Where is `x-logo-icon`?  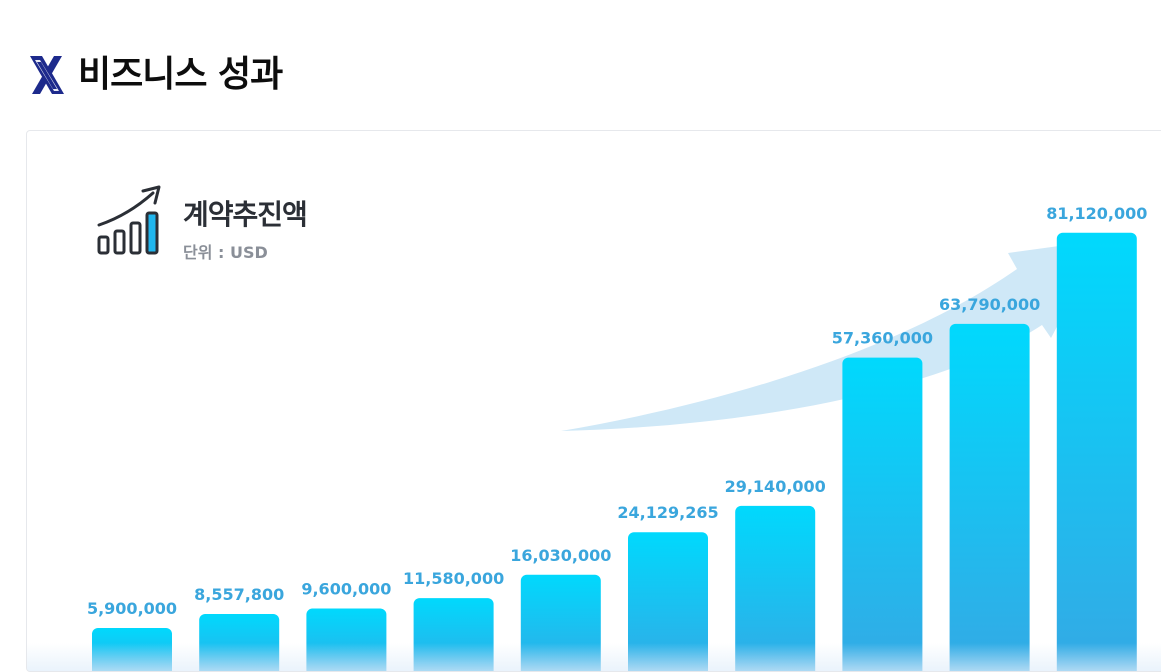 x-logo-icon is located at coordinates (47, 75).